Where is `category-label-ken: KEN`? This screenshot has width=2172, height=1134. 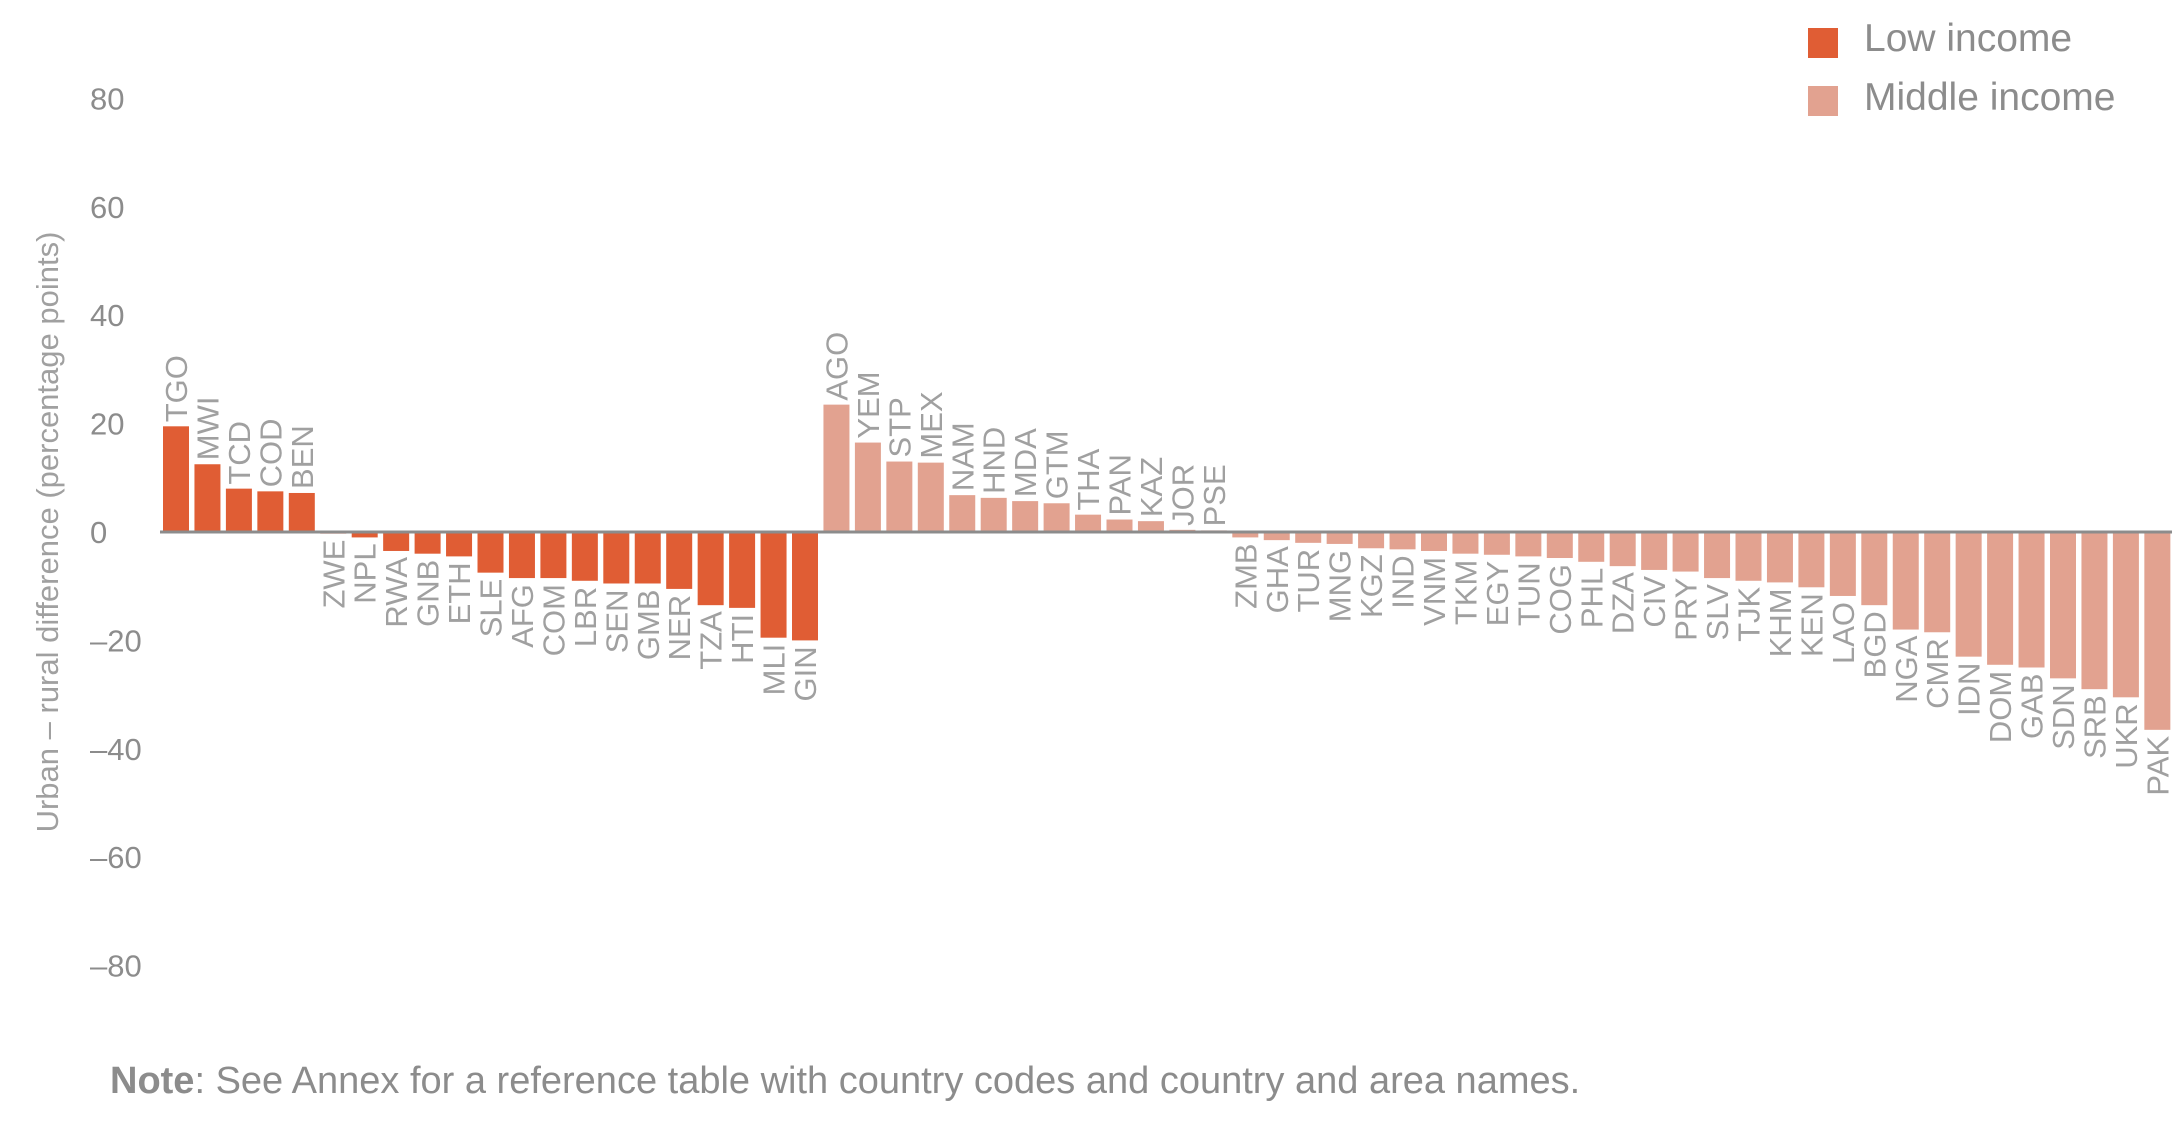 category-label-ken: KEN is located at coordinates (1811, 625).